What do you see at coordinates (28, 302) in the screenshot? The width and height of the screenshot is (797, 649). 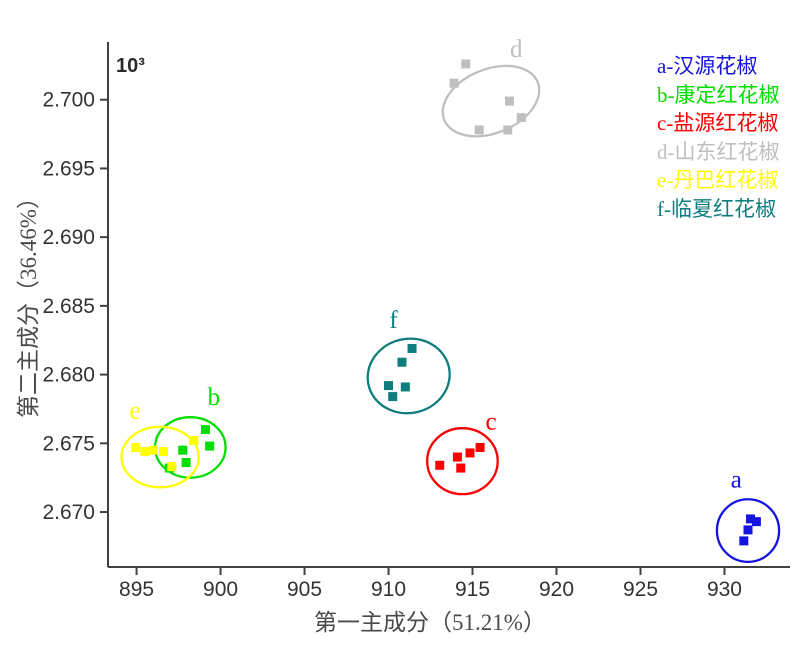 I see `y-axis-label: 第二主成分（36.46%）` at bounding box center [28, 302].